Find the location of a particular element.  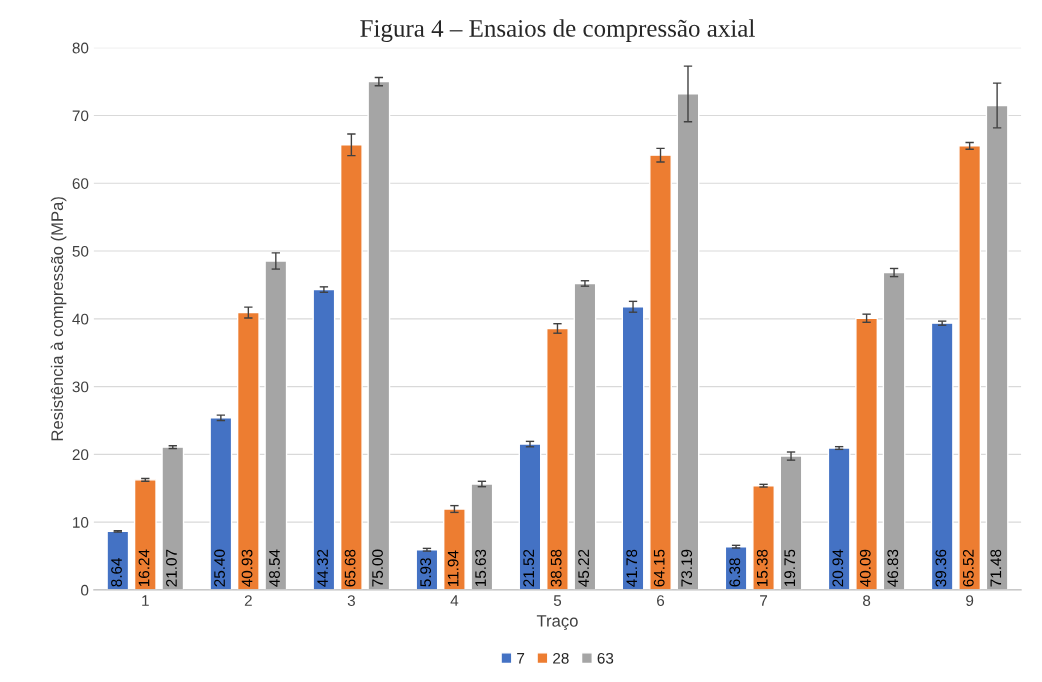

x-tick-label: 7 is located at coordinates (764, 600).